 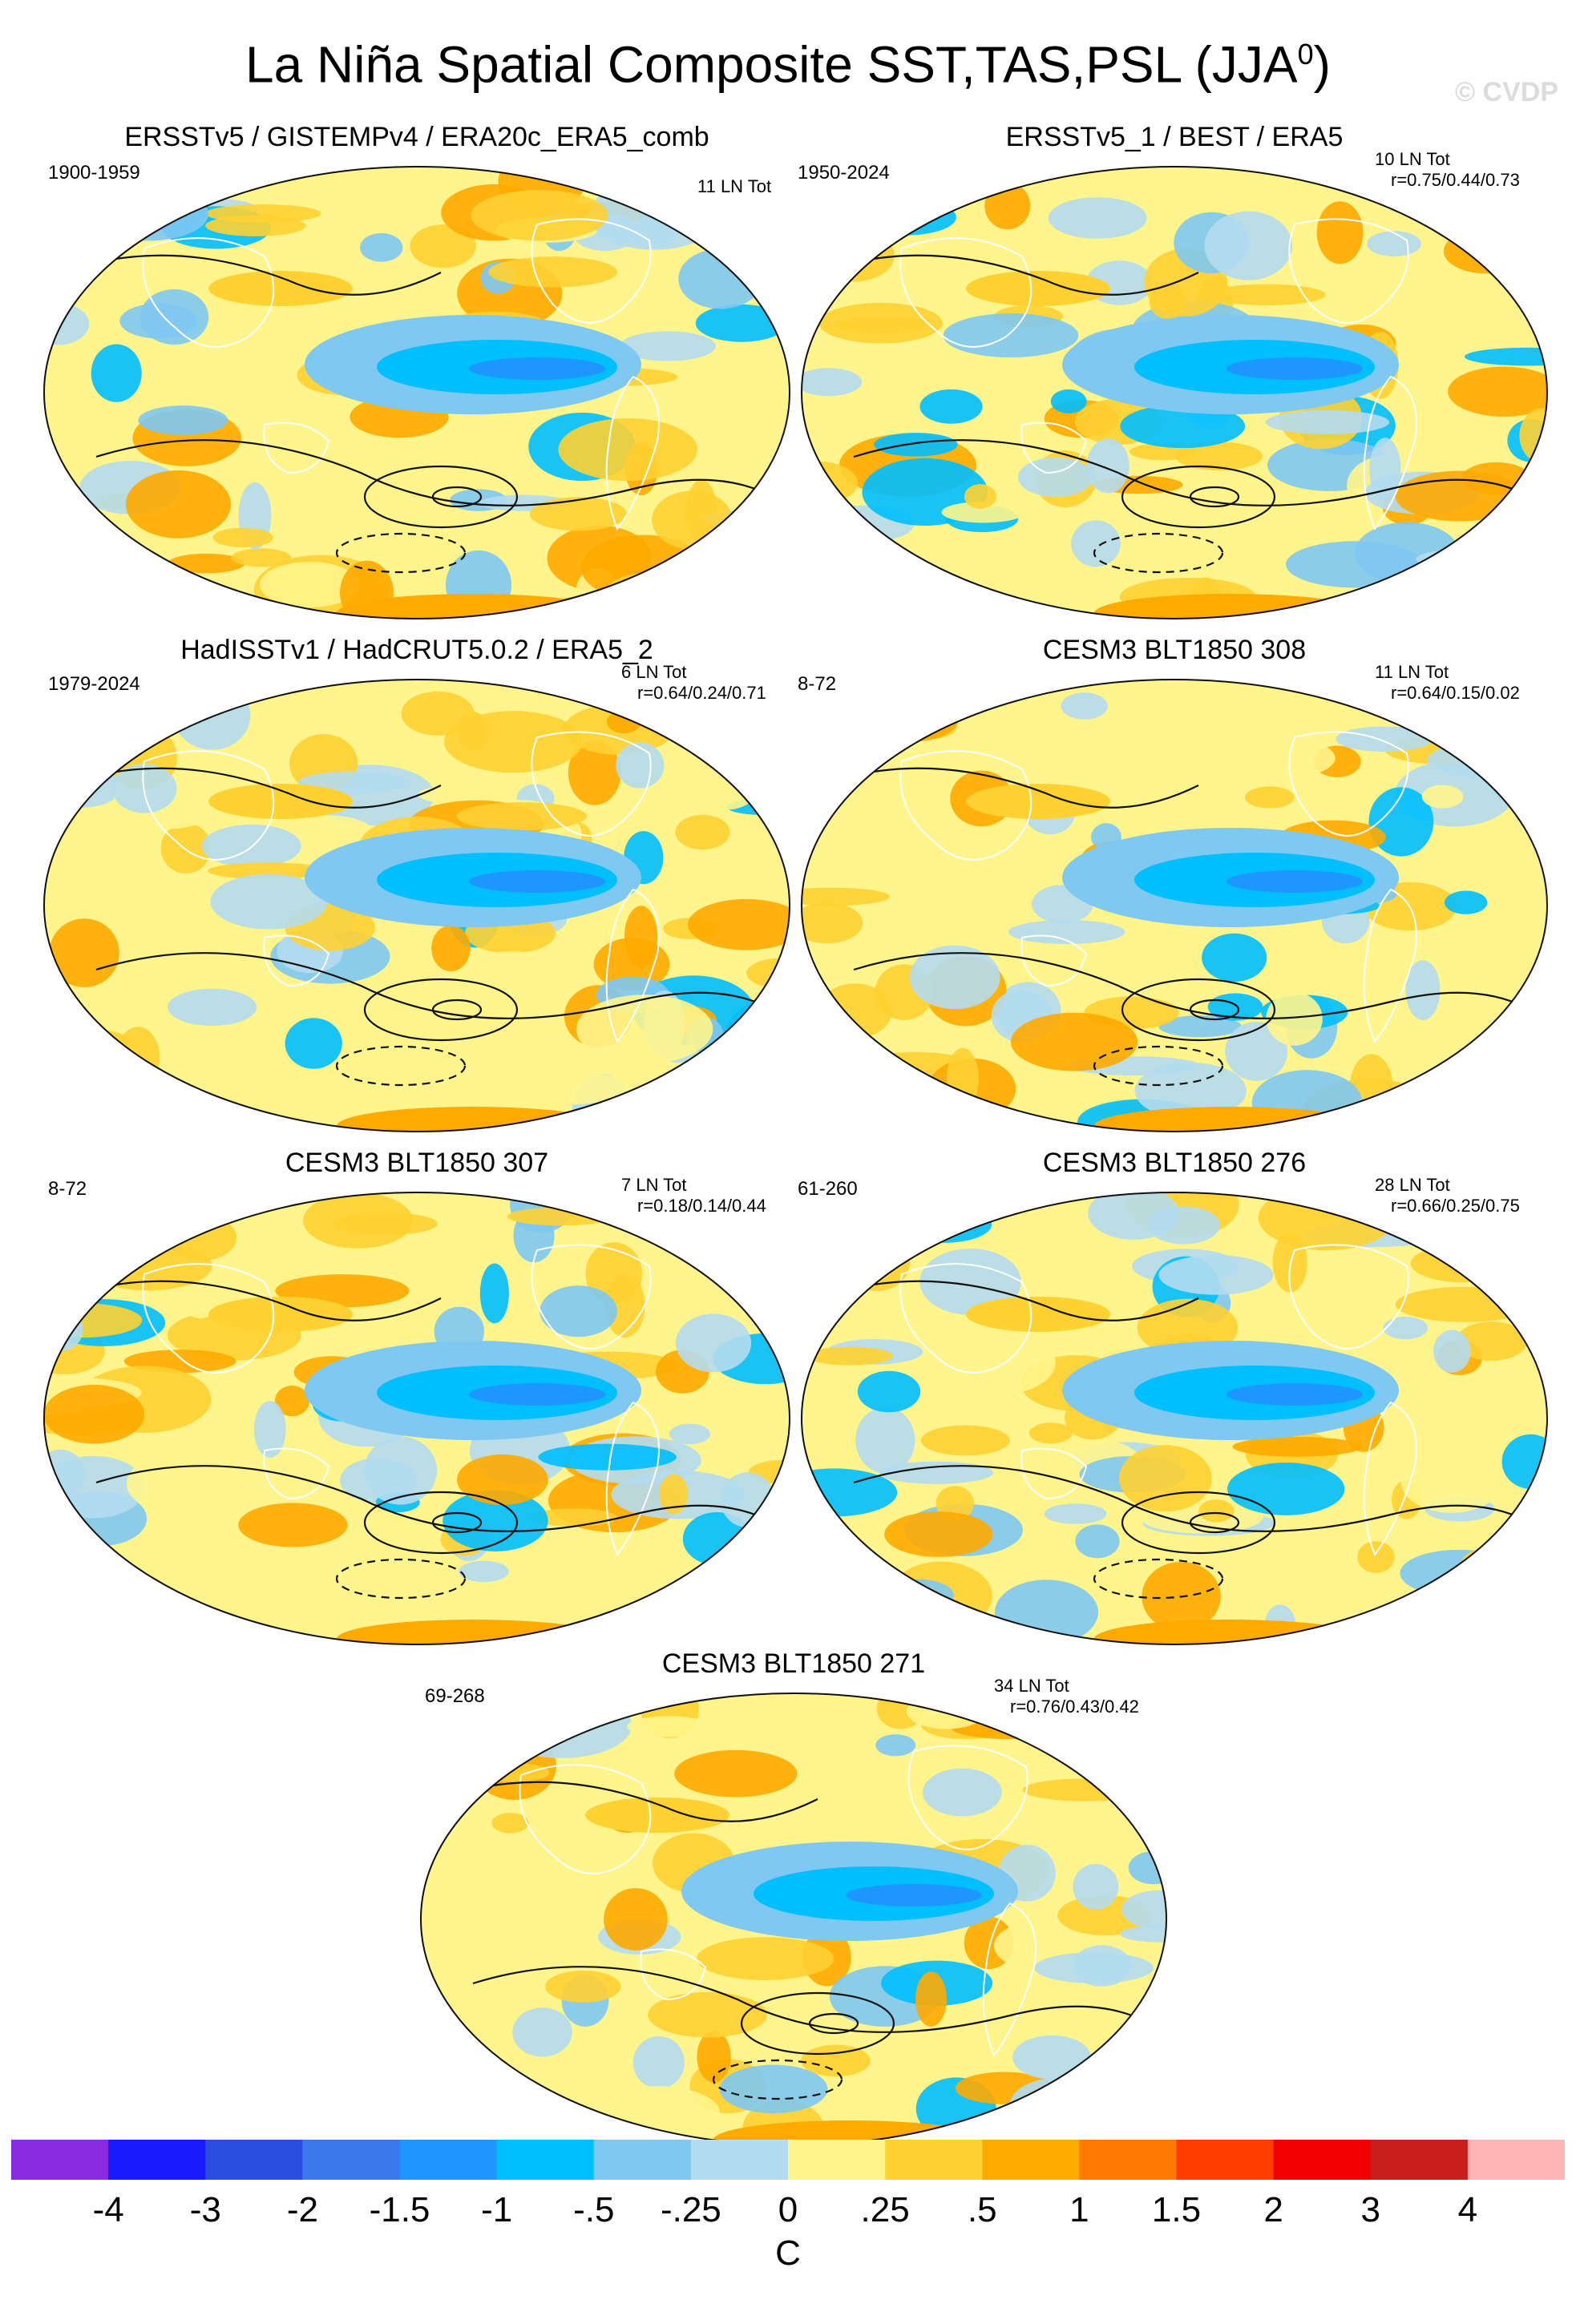 I want to click on colorbar-tick-label: -1, so click(x=497, y=2209).